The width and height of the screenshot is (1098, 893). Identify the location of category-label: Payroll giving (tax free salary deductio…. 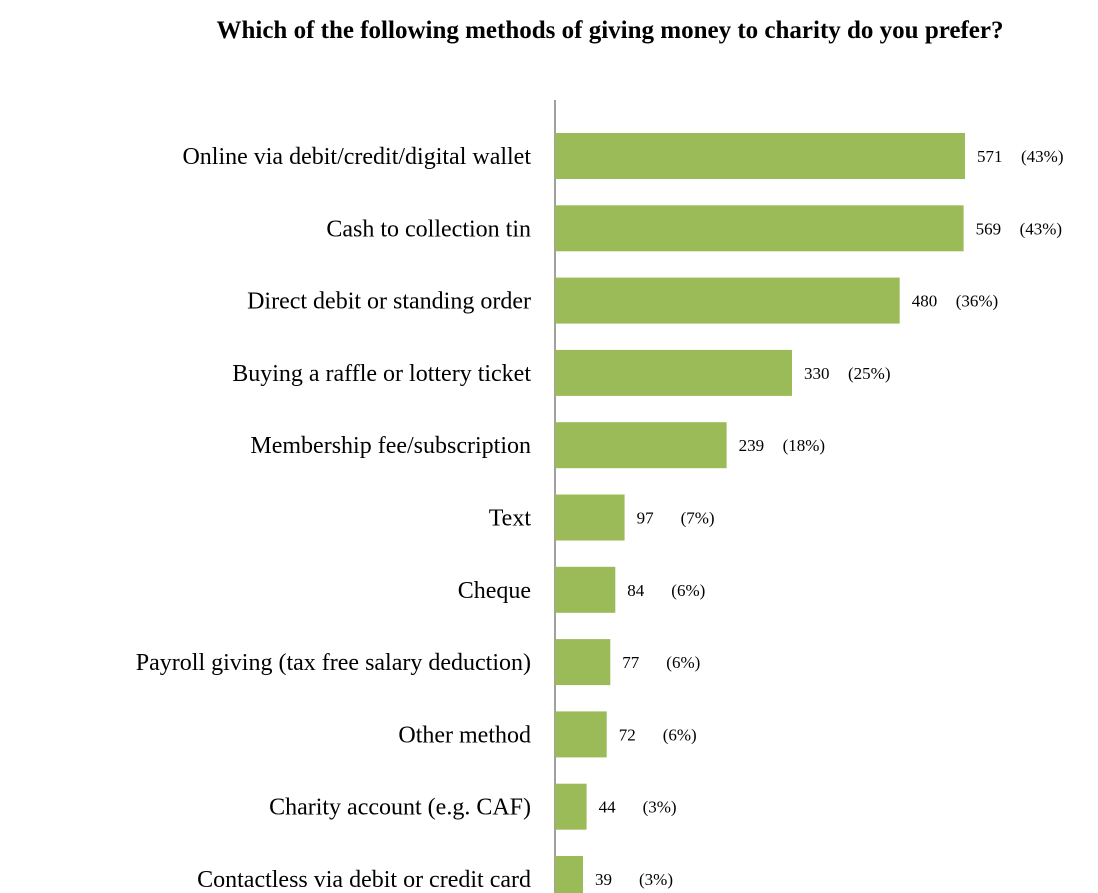
(333, 663).